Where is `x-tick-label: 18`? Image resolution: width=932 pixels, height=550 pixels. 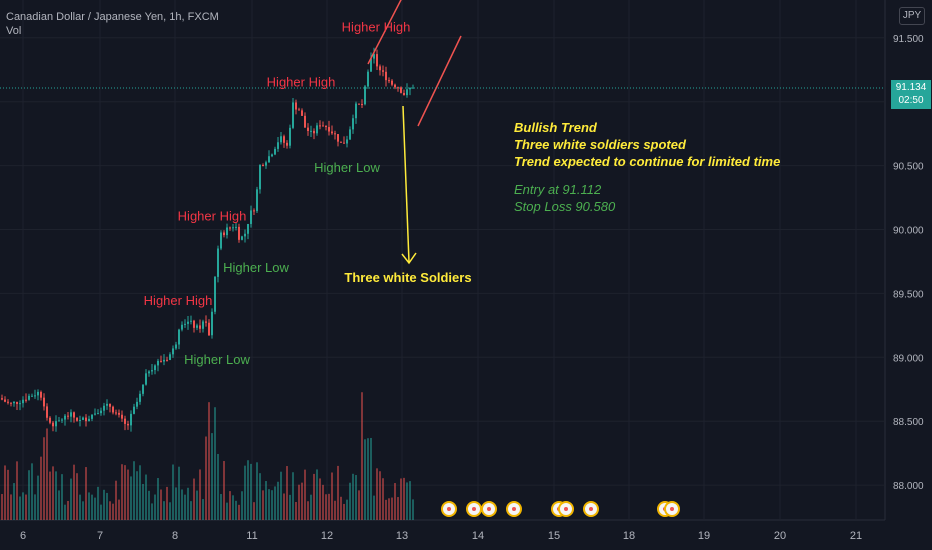
x-tick-label: 18 is located at coordinates (629, 536).